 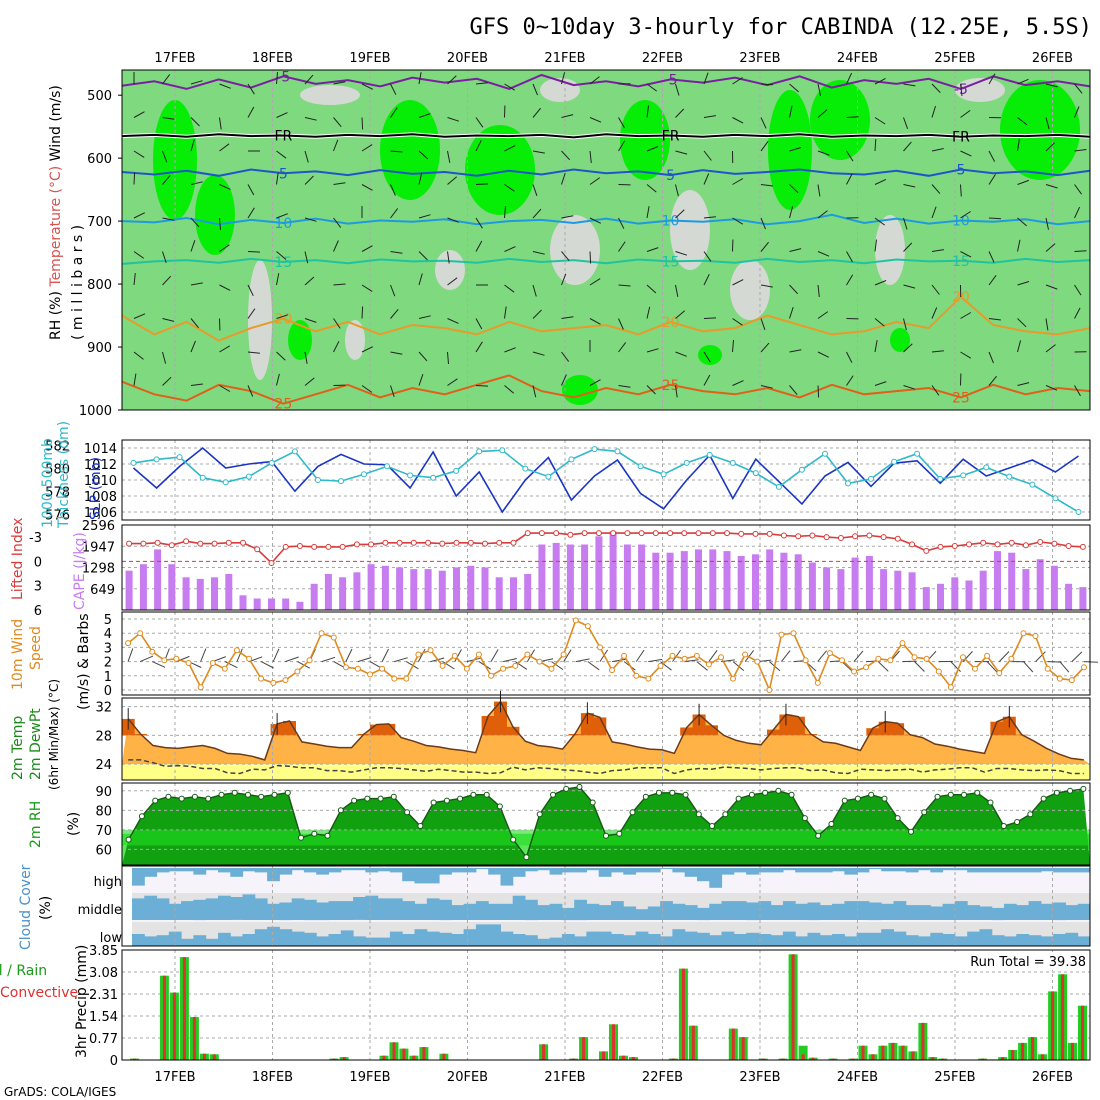 What do you see at coordinates (283, 224) in the screenshot?
I see `isotherm-label: 10` at bounding box center [283, 224].